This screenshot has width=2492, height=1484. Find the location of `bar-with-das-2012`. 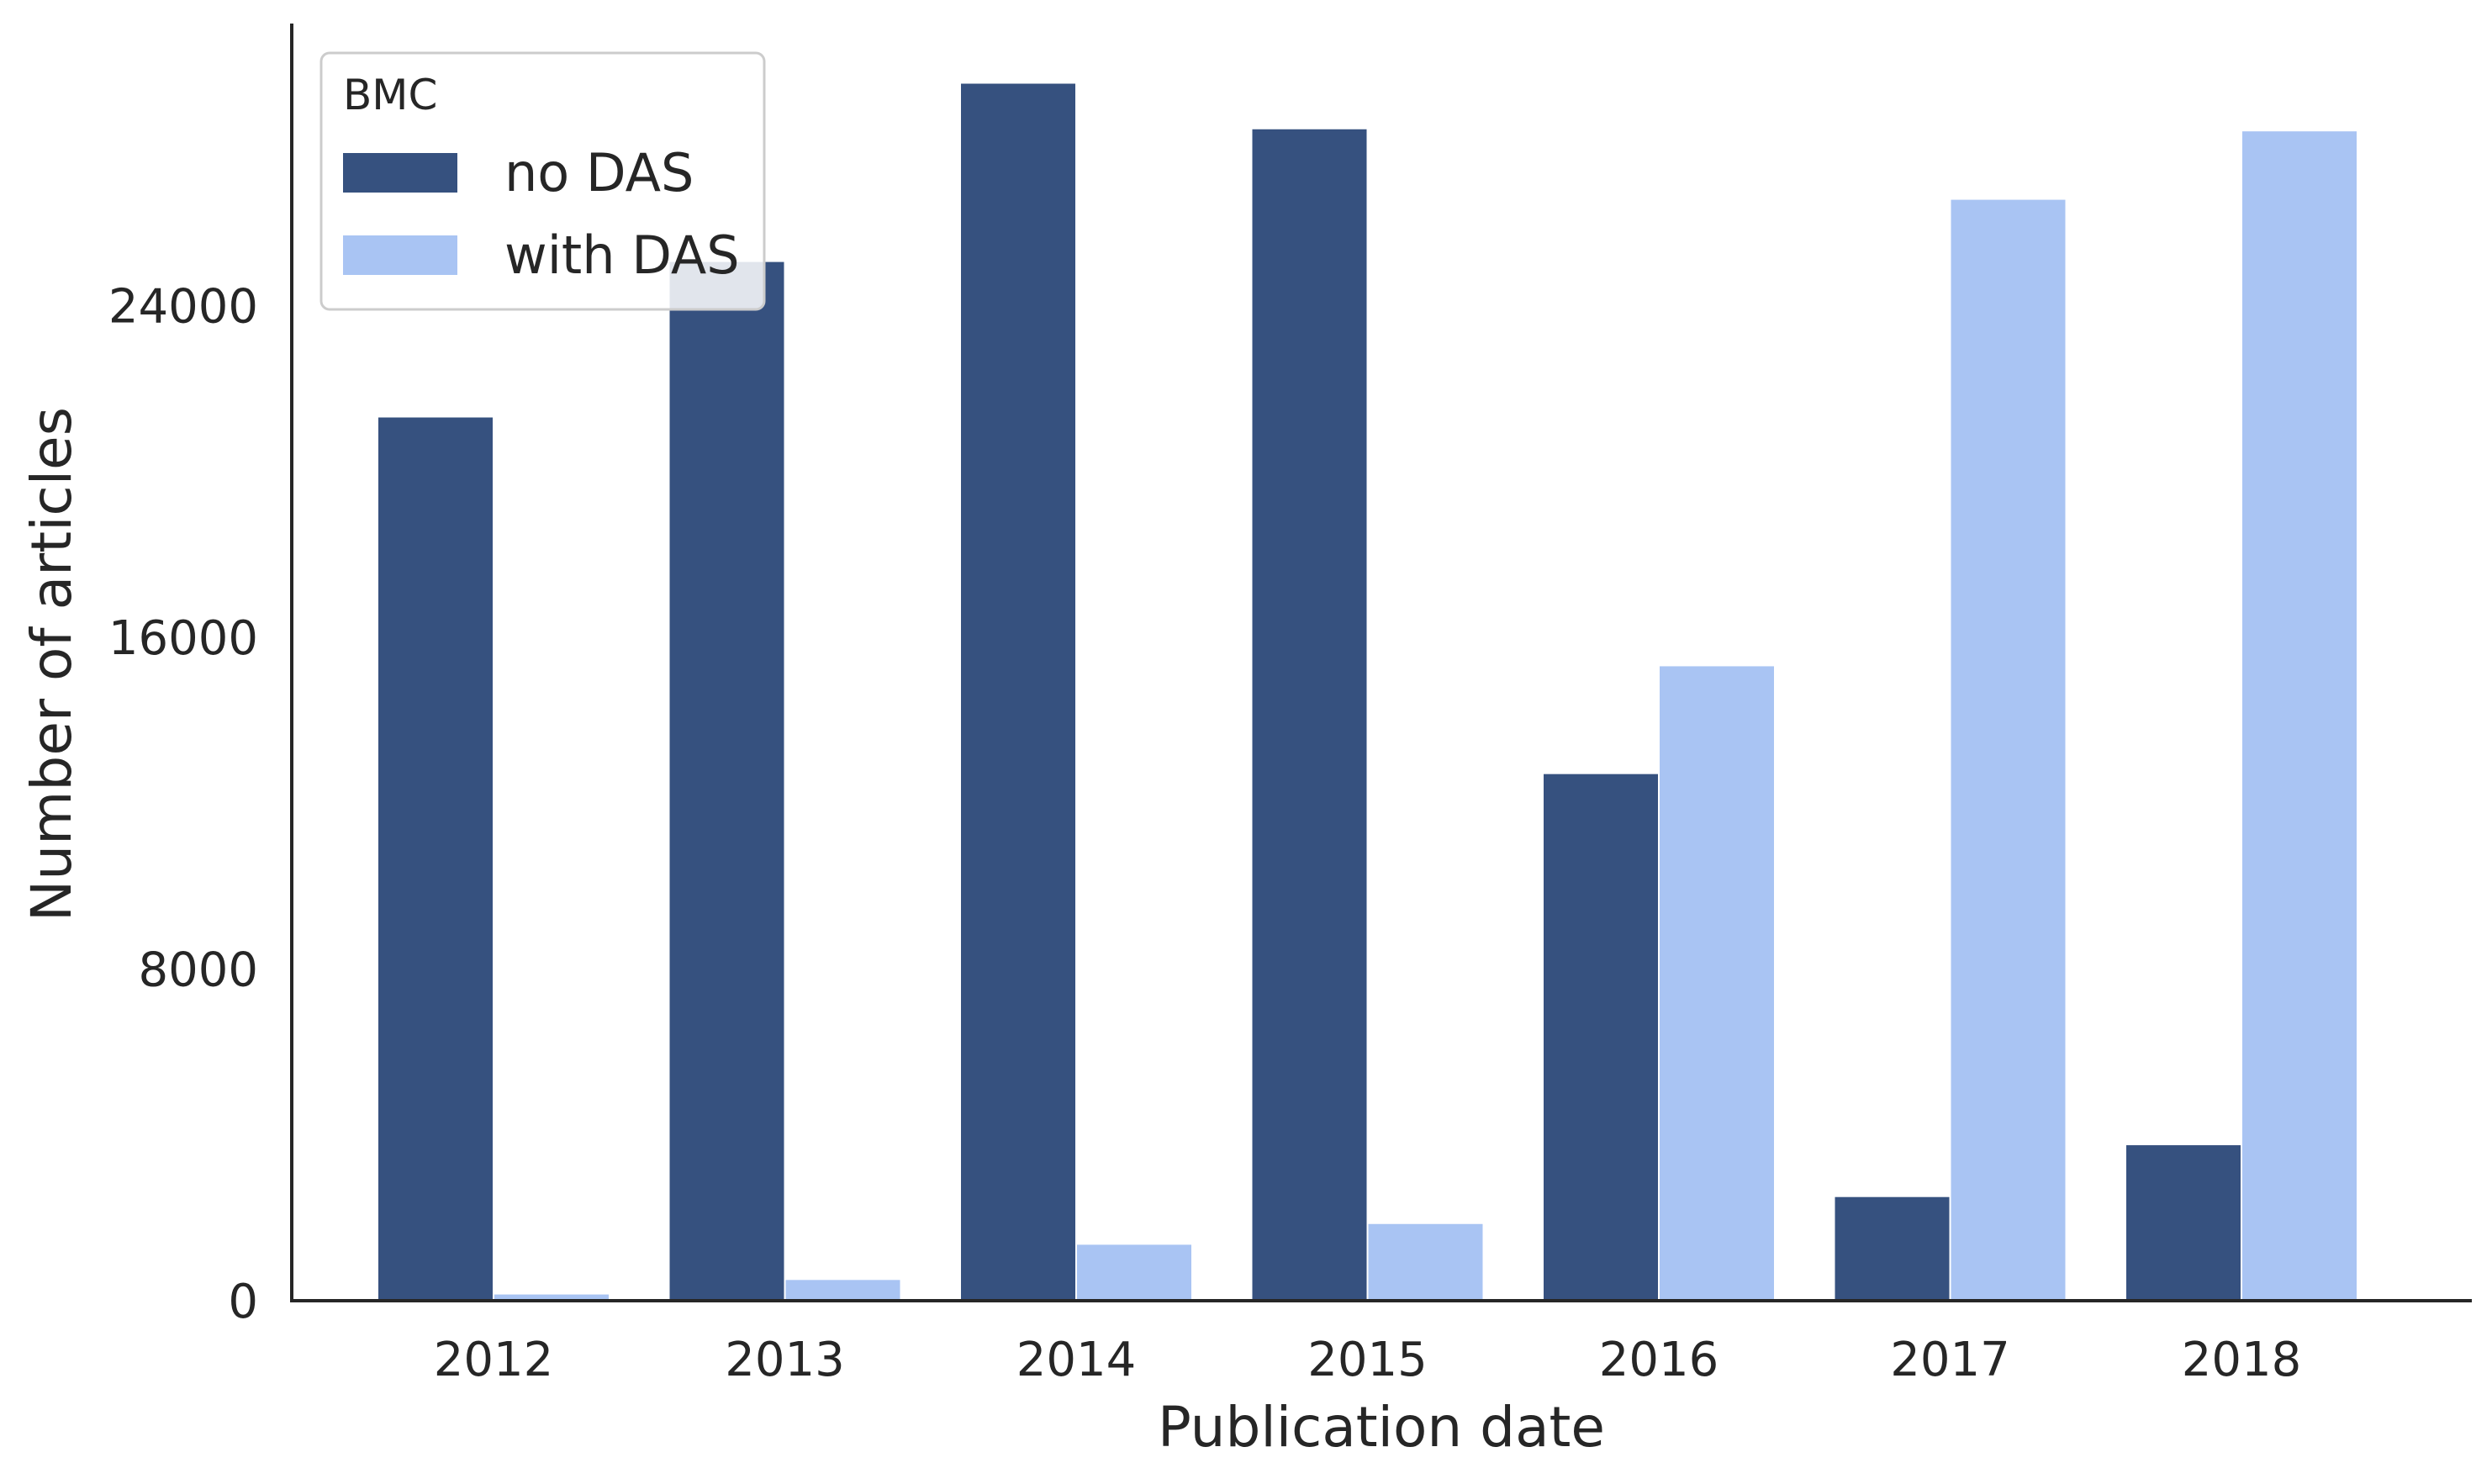

bar-with-das-2012 is located at coordinates (551, 1297).